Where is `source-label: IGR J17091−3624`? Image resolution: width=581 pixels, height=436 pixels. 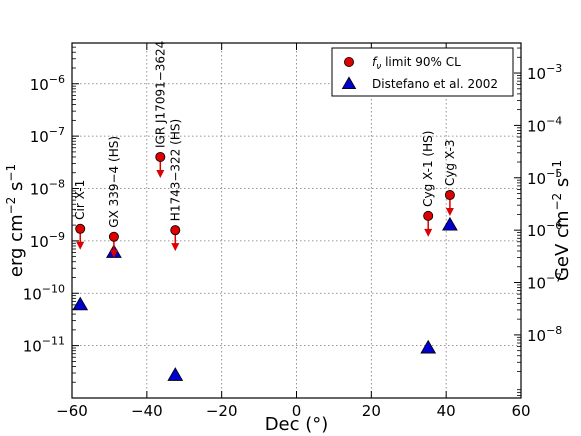 source-label: IGR J17091−3624 is located at coordinates (160, 94).